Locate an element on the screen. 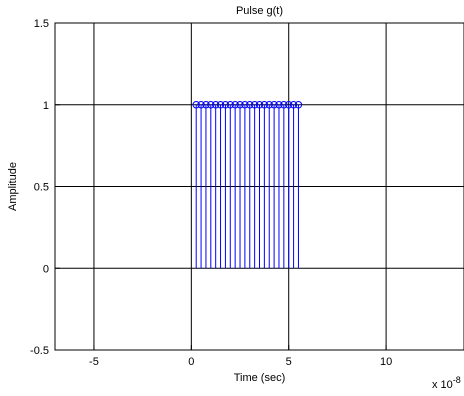  x-axis-title: Time (sec) is located at coordinates (260, 378).